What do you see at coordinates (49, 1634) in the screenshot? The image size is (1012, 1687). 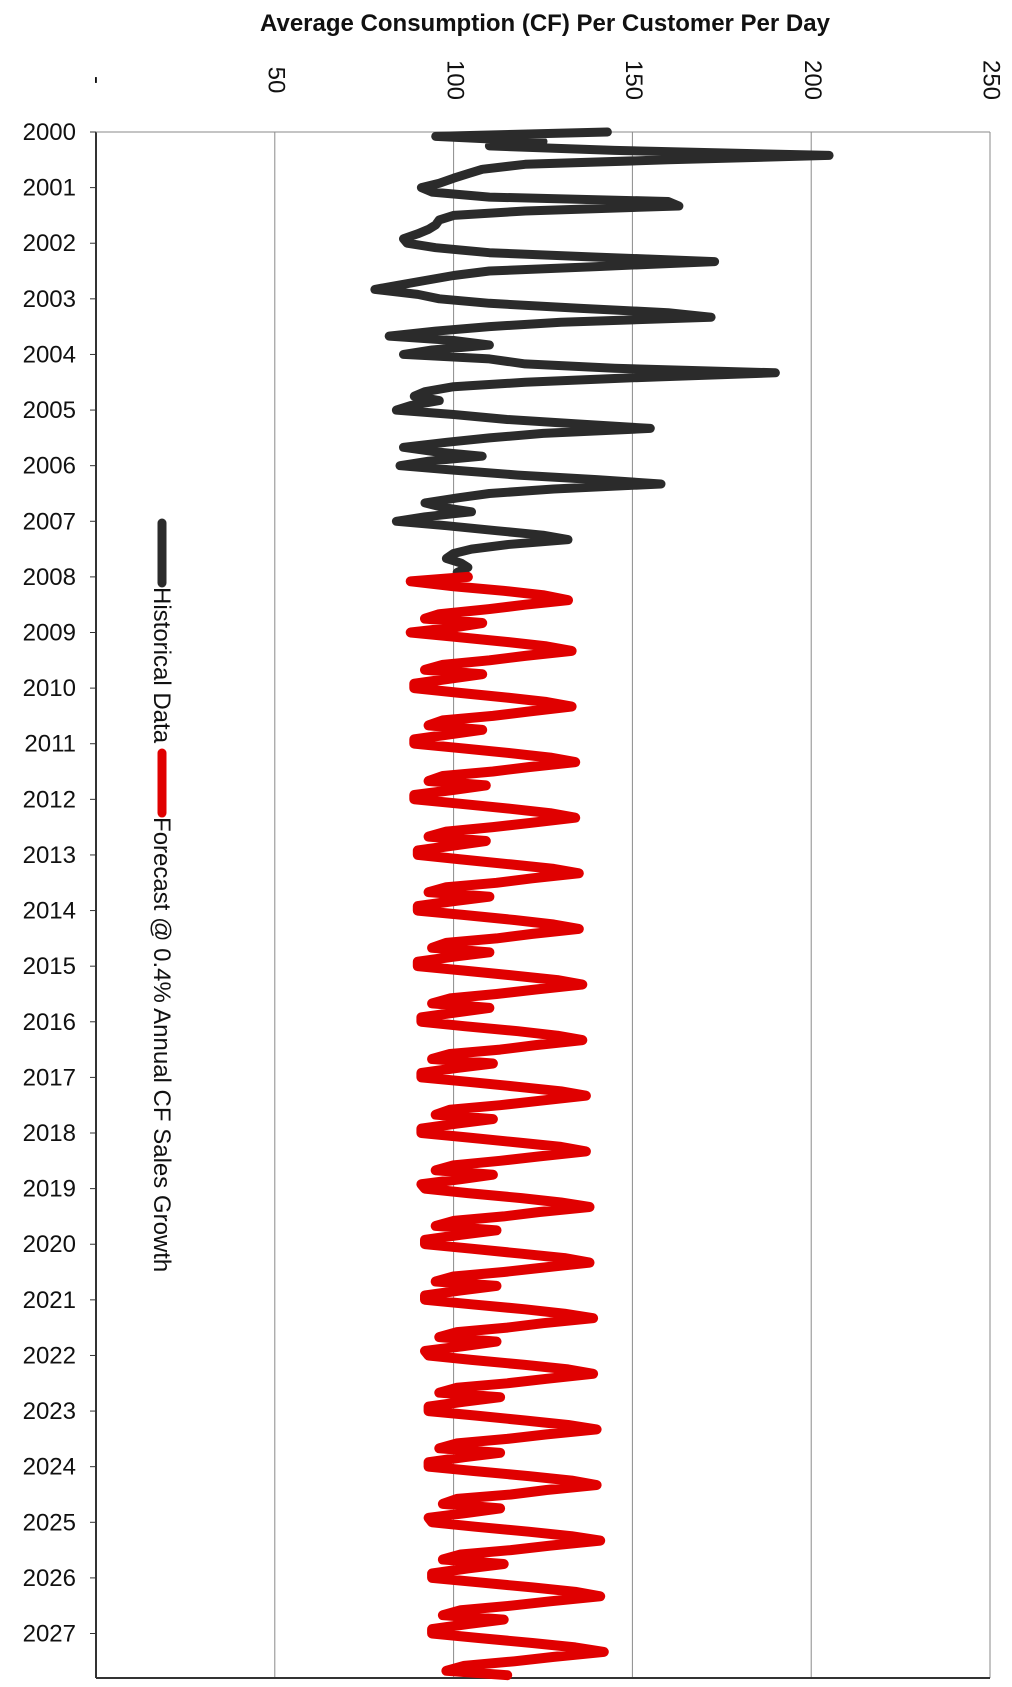 I see `year-tick-label: 2027` at bounding box center [49, 1634].